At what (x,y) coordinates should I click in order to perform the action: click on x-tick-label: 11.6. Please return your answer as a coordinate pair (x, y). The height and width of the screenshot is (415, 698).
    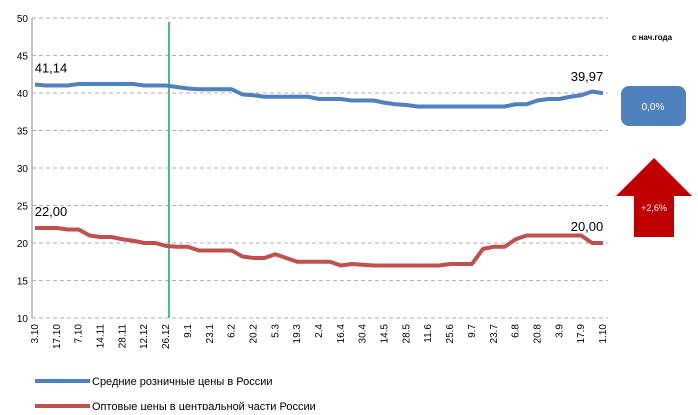
    Looking at the image, I should click on (428, 333).